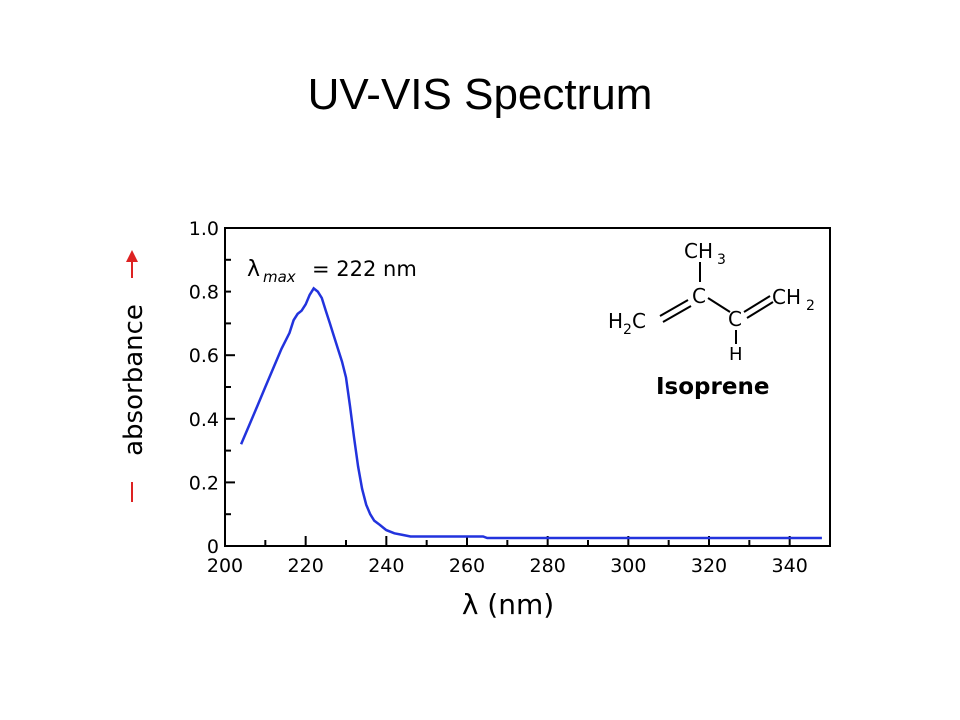 The image size is (960, 720). I want to click on y-tick-label: 0.8, so click(204, 293).